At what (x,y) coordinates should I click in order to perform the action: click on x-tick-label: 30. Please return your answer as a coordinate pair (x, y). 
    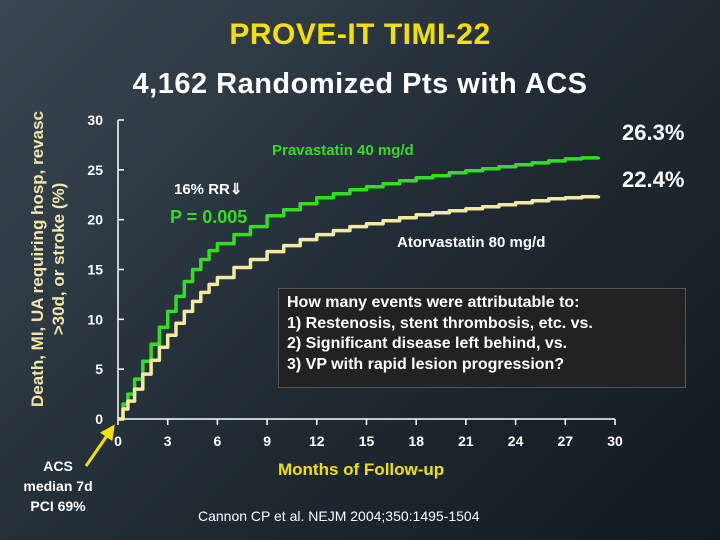
    Looking at the image, I should click on (615, 441).